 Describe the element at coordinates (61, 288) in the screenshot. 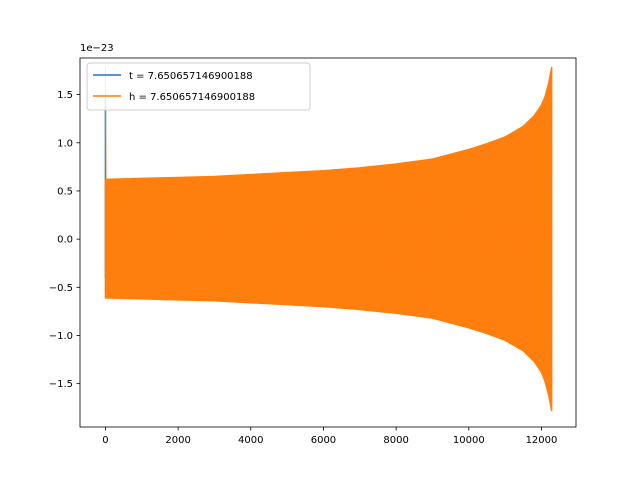

I see `y-tick-label: −0.5` at that location.